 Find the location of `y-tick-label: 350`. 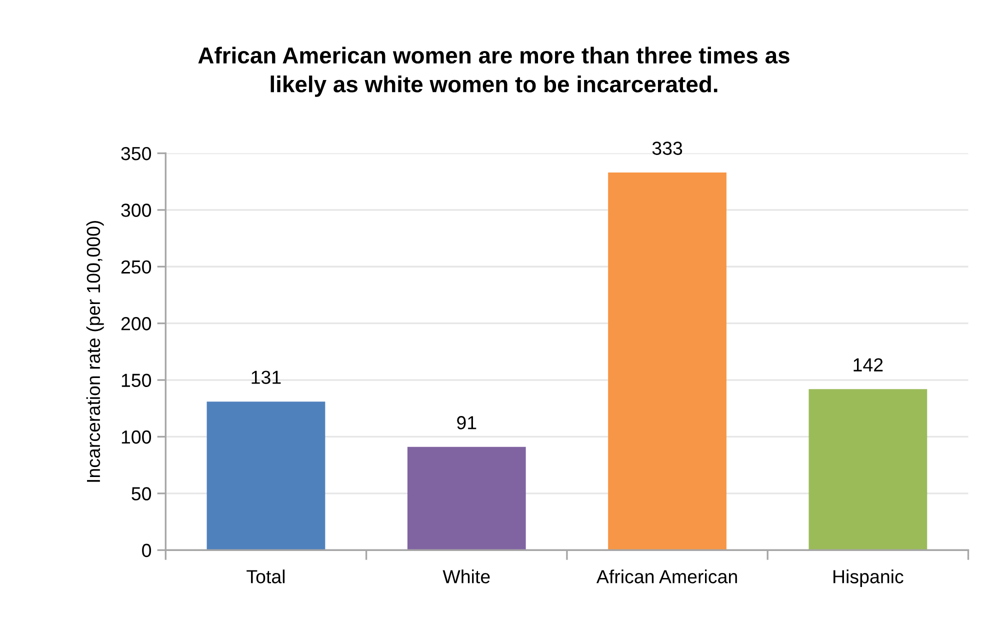

y-tick-label: 350 is located at coordinates (136, 153).